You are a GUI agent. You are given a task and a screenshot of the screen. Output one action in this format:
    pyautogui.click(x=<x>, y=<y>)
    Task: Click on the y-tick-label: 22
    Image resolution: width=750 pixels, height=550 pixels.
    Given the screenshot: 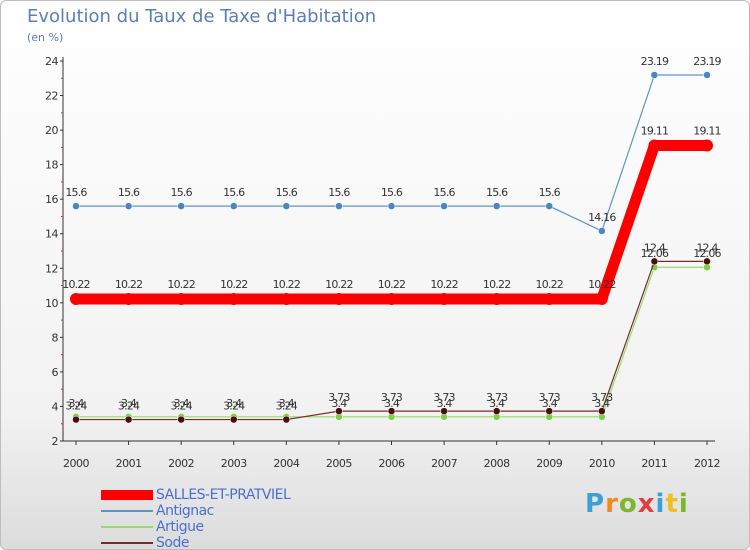 What is the action you would take?
    pyautogui.click(x=51, y=96)
    